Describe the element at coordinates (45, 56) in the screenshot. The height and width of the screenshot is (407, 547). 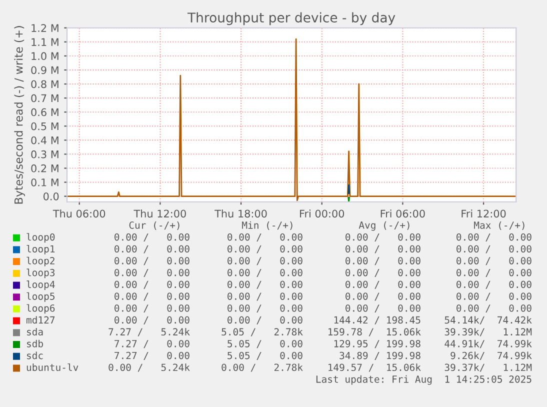
I see `y-tick-label: 1.0 M` at that location.